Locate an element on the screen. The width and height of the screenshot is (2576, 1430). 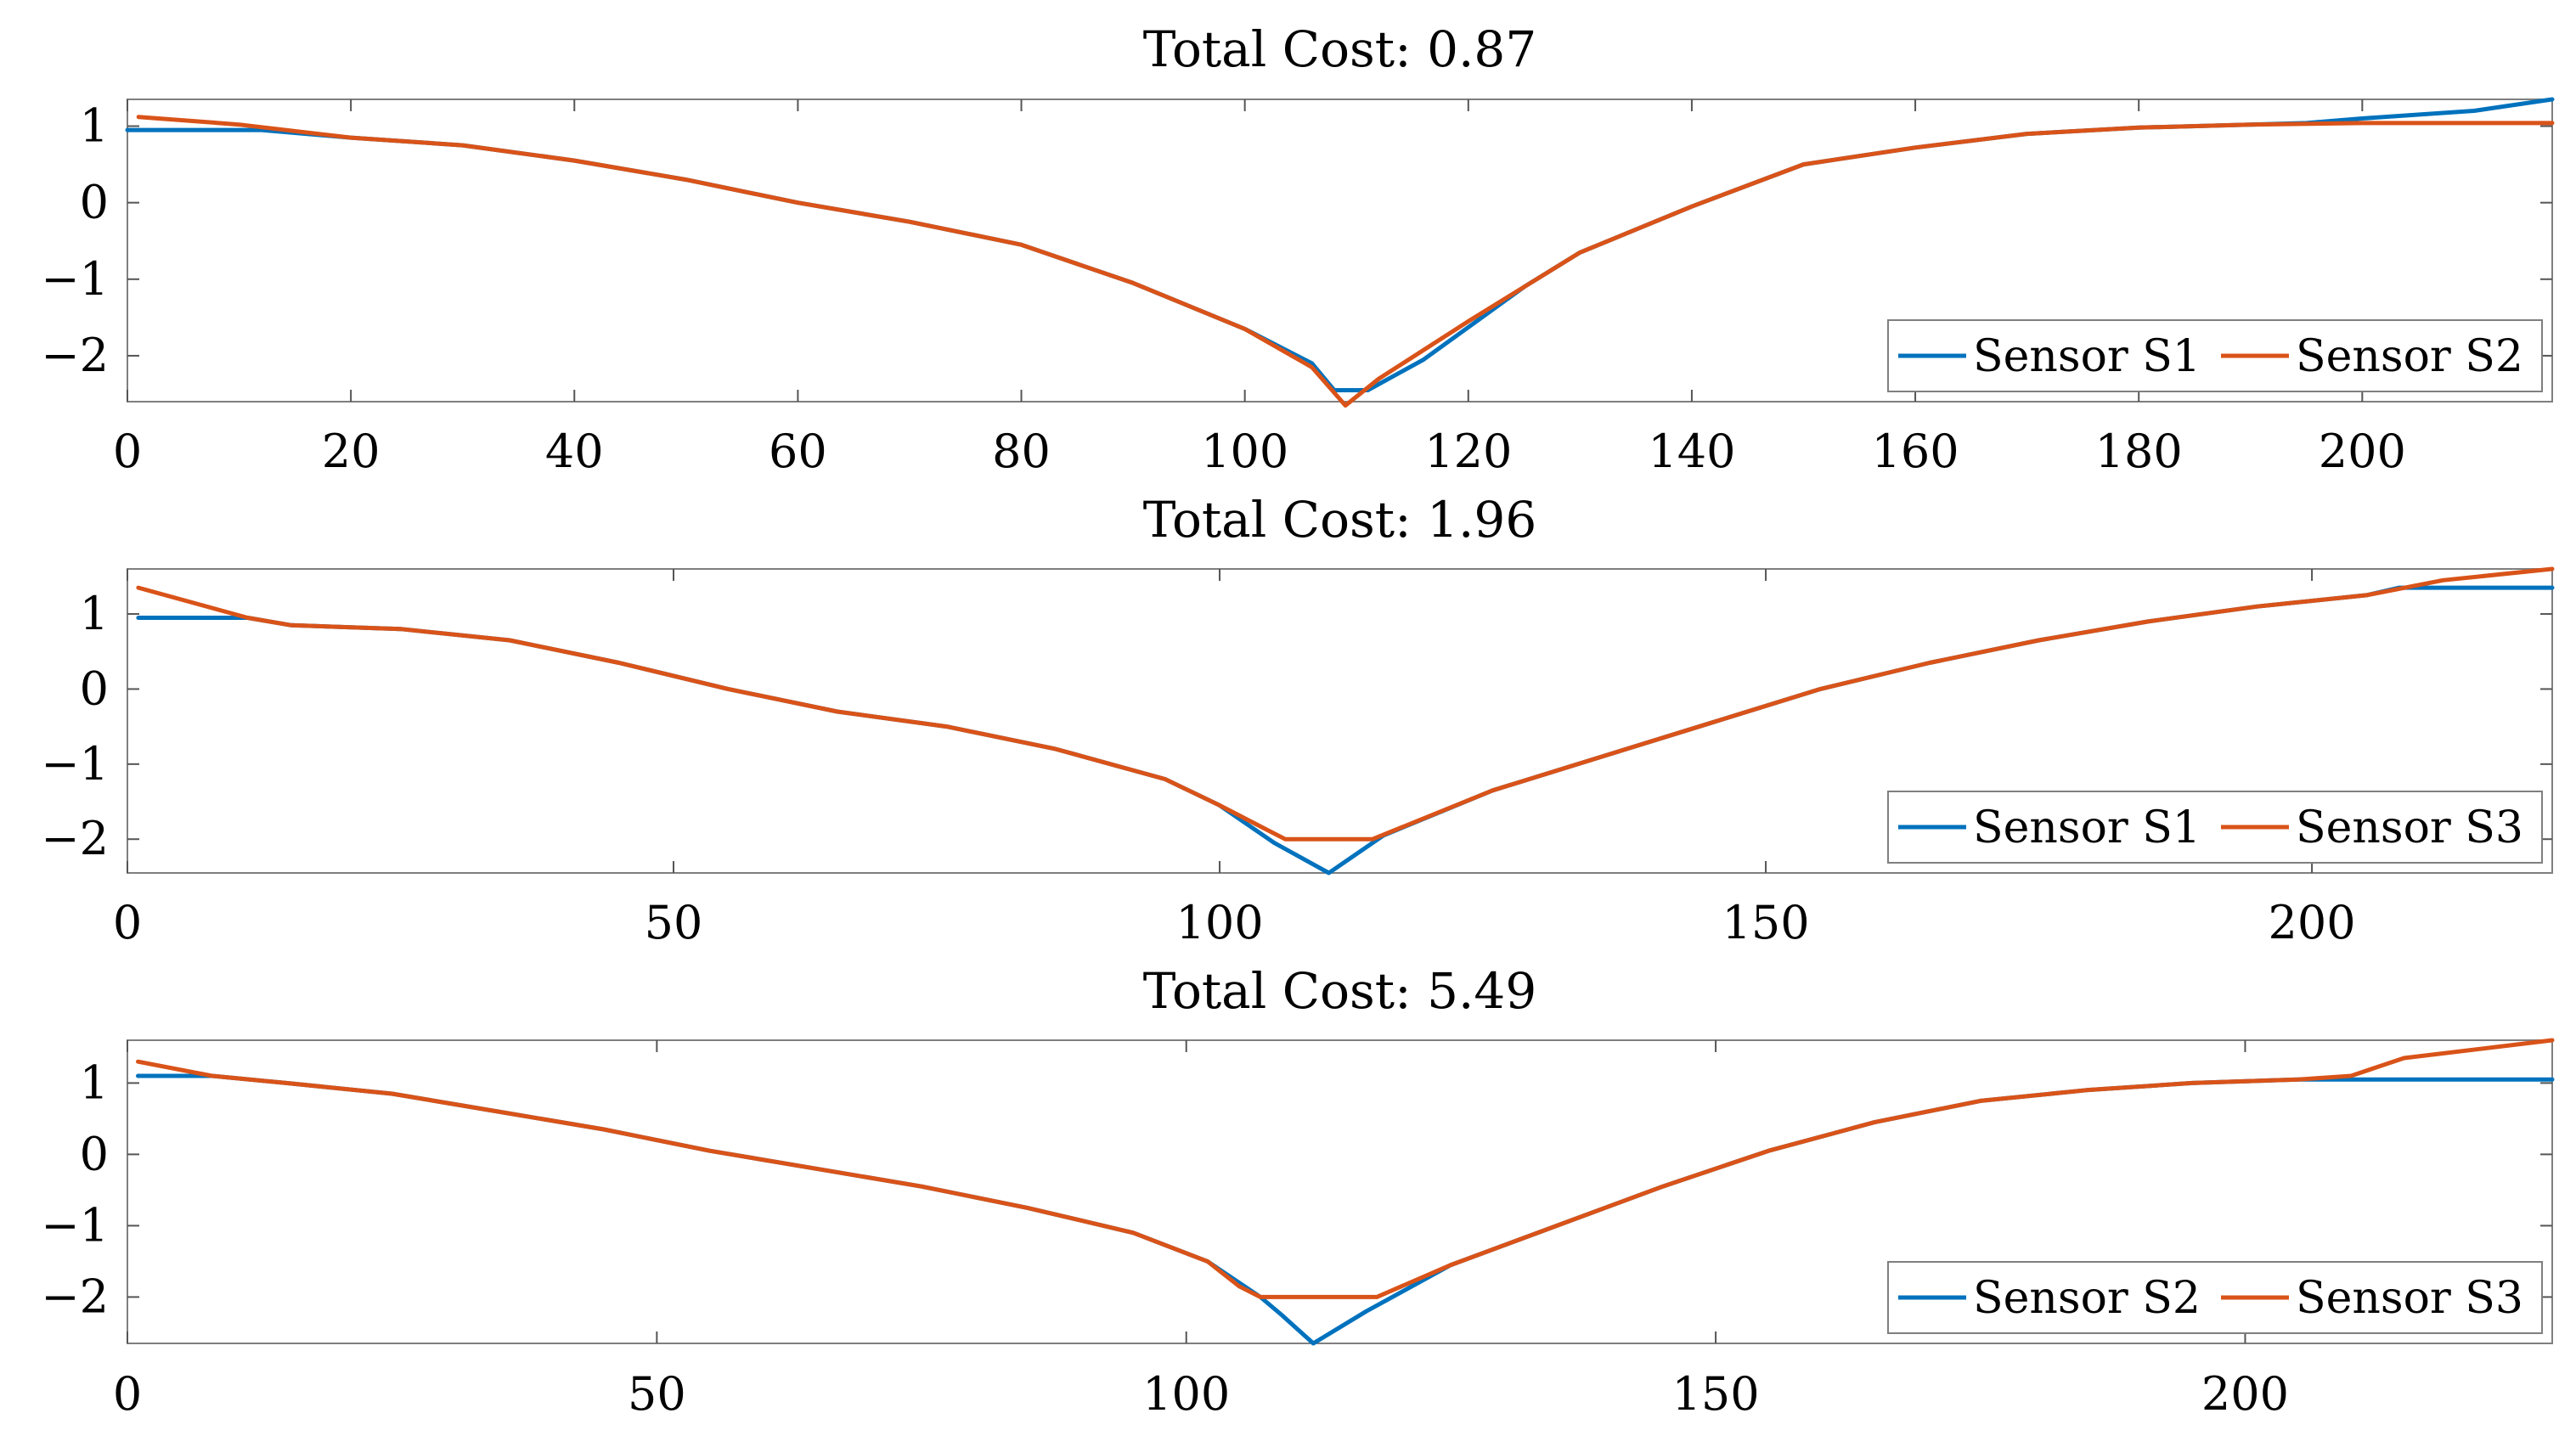
x-tick-label: 20 is located at coordinates (351, 452).